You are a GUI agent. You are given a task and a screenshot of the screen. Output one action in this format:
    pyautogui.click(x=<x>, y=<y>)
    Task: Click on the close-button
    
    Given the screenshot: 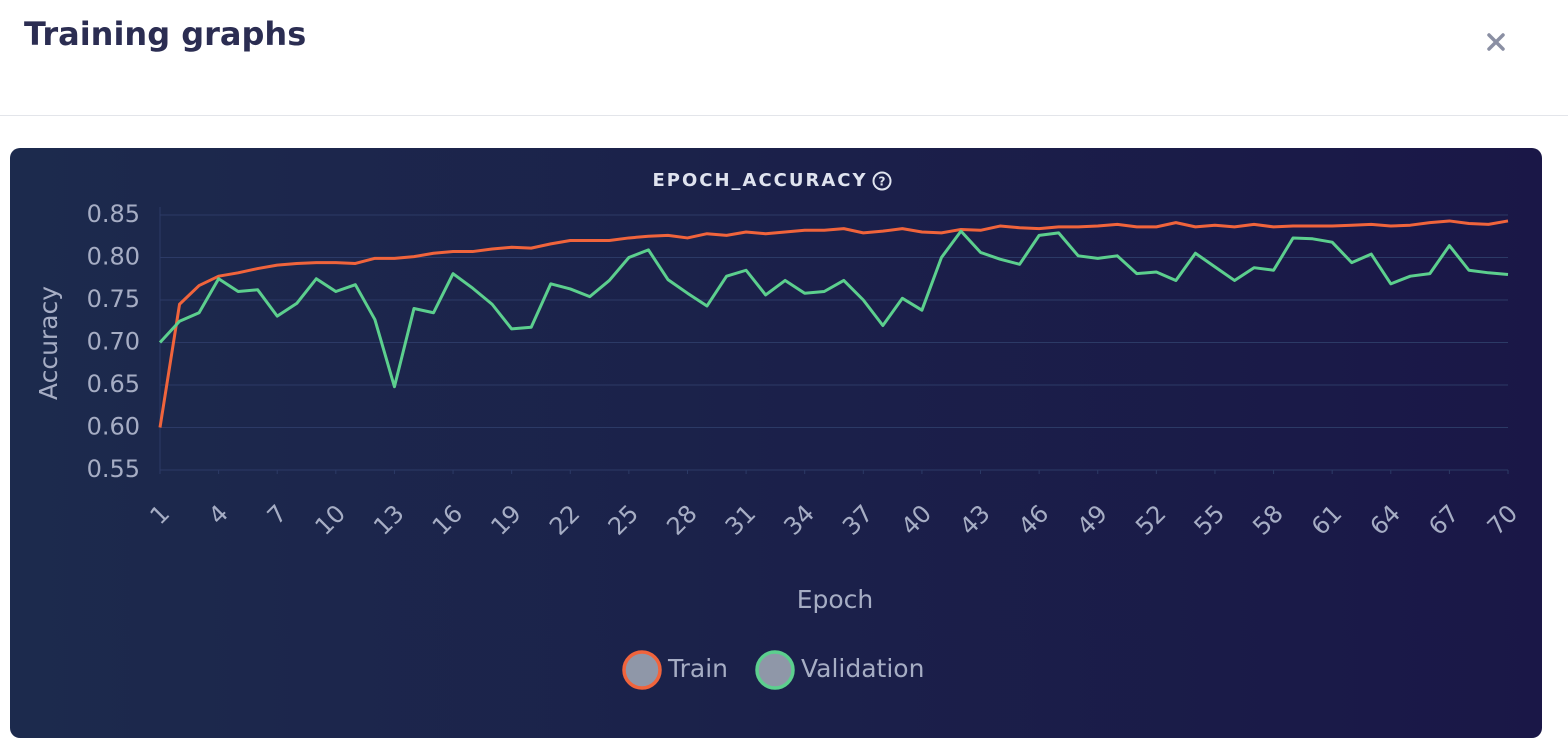 What is the action you would take?
    pyautogui.click(x=1496, y=42)
    